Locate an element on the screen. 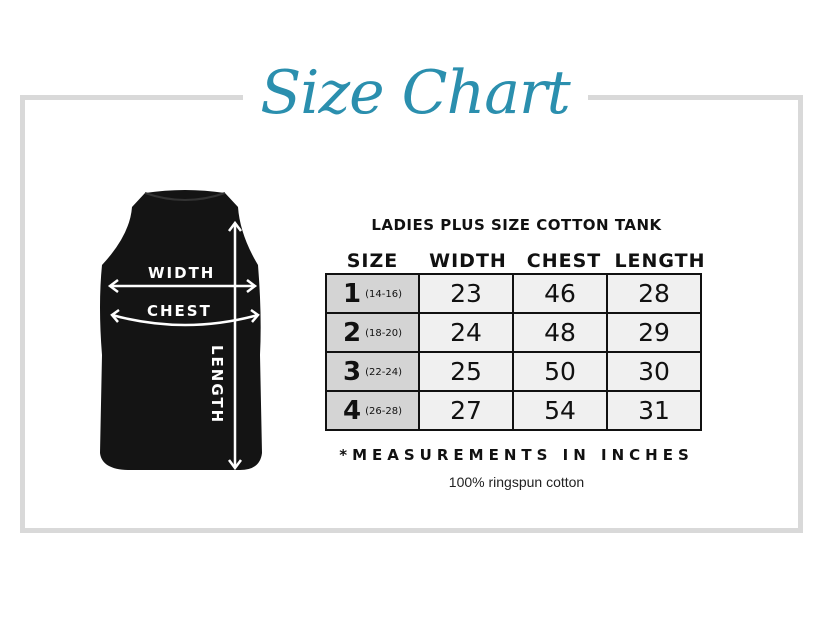 The height and width of the screenshot is (621, 828). header-chest: CHEST is located at coordinates (564, 261).